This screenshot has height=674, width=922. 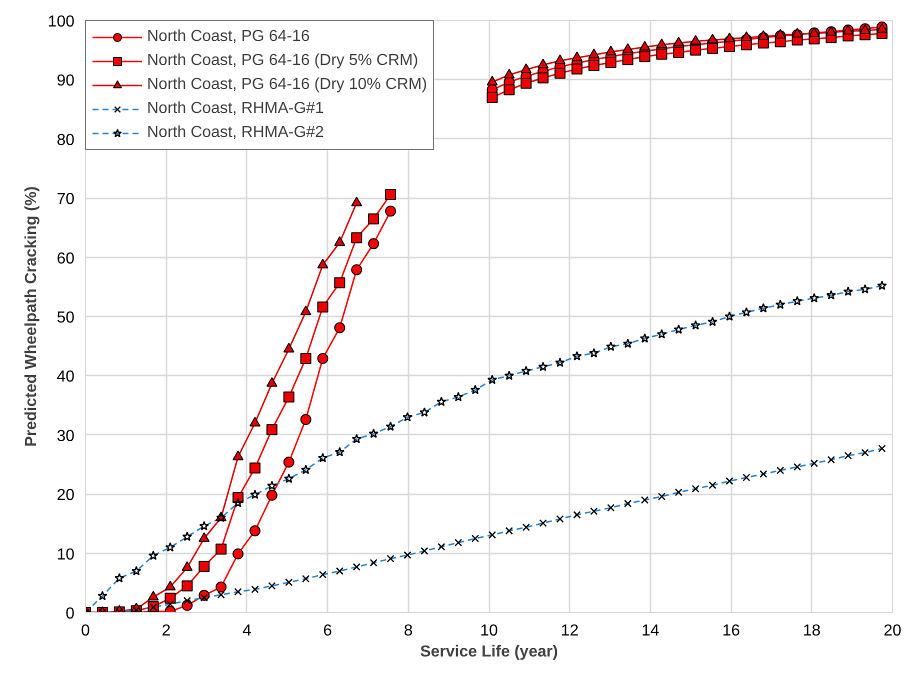 What do you see at coordinates (61, 22) in the screenshot?
I see `y-tick-label: 100` at bounding box center [61, 22].